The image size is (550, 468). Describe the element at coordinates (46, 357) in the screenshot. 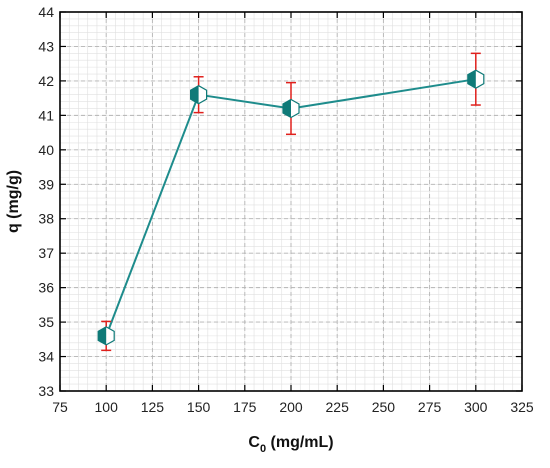

I see `y-tick-label: 34` at that location.